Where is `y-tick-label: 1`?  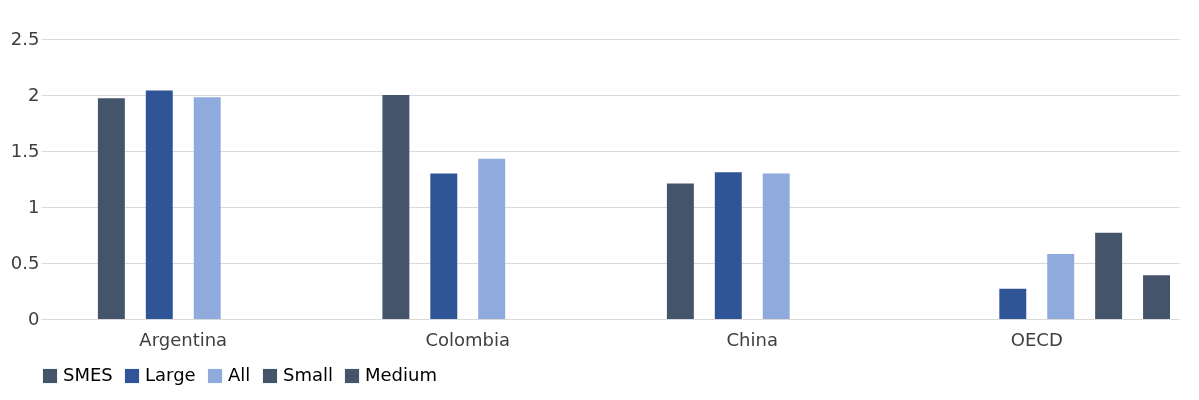
y-tick-label: 1 is located at coordinates (34, 206).